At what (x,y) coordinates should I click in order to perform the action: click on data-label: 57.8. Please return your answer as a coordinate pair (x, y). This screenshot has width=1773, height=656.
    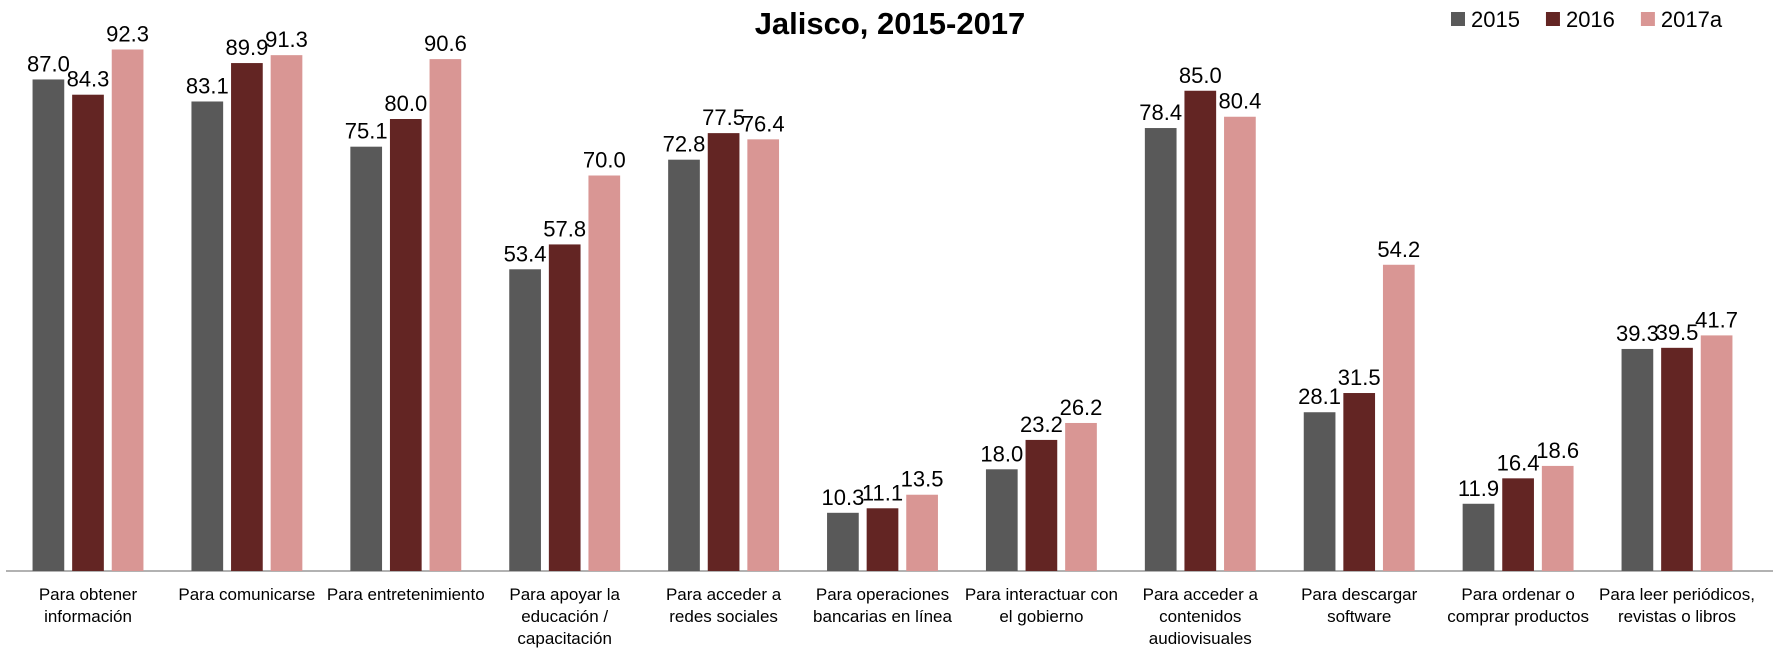
    Looking at the image, I should click on (564, 228).